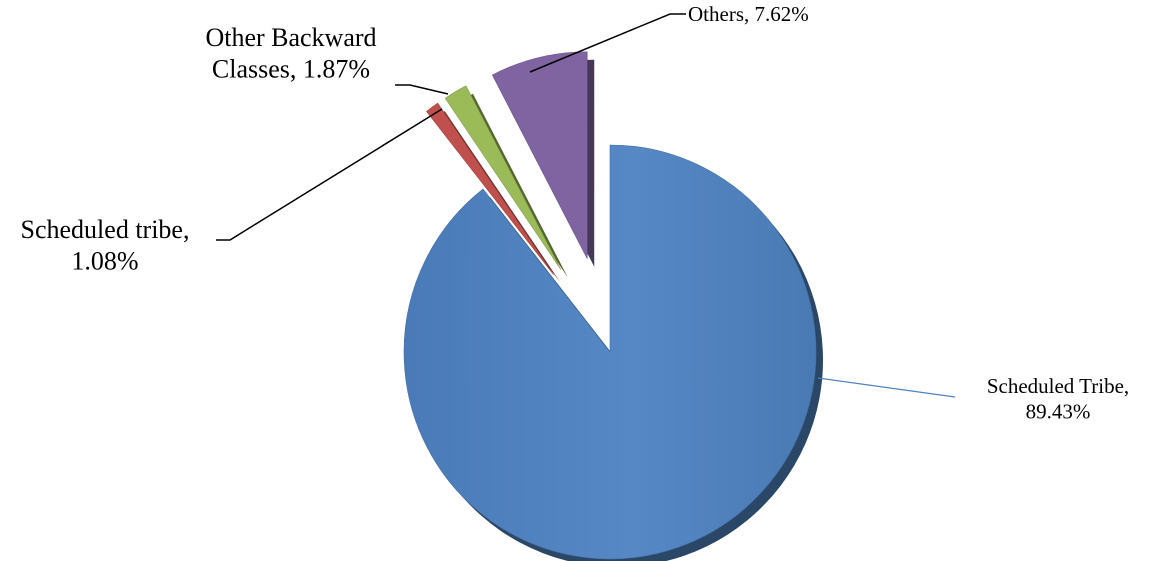 Image resolution: width=1155 pixels, height=561 pixels. What do you see at coordinates (105, 229) in the screenshot?
I see `data-label-line1: Scheduled tribe,` at bounding box center [105, 229].